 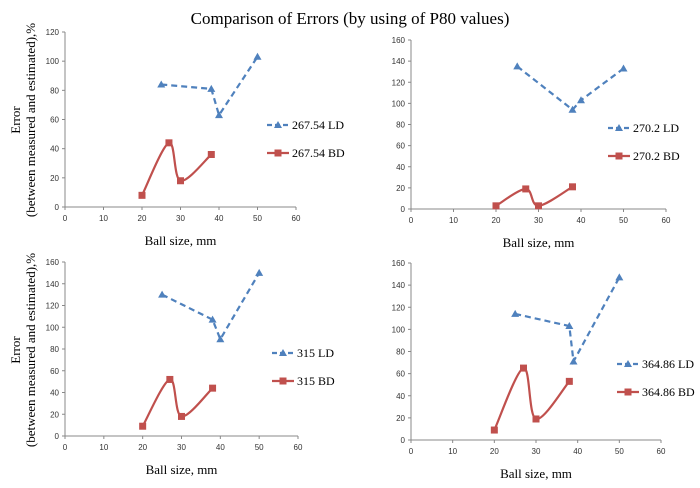 What do you see at coordinates (15, 350) in the screenshot?
I see `y-axis-title-line: Error` at bounding box center [15, 350].